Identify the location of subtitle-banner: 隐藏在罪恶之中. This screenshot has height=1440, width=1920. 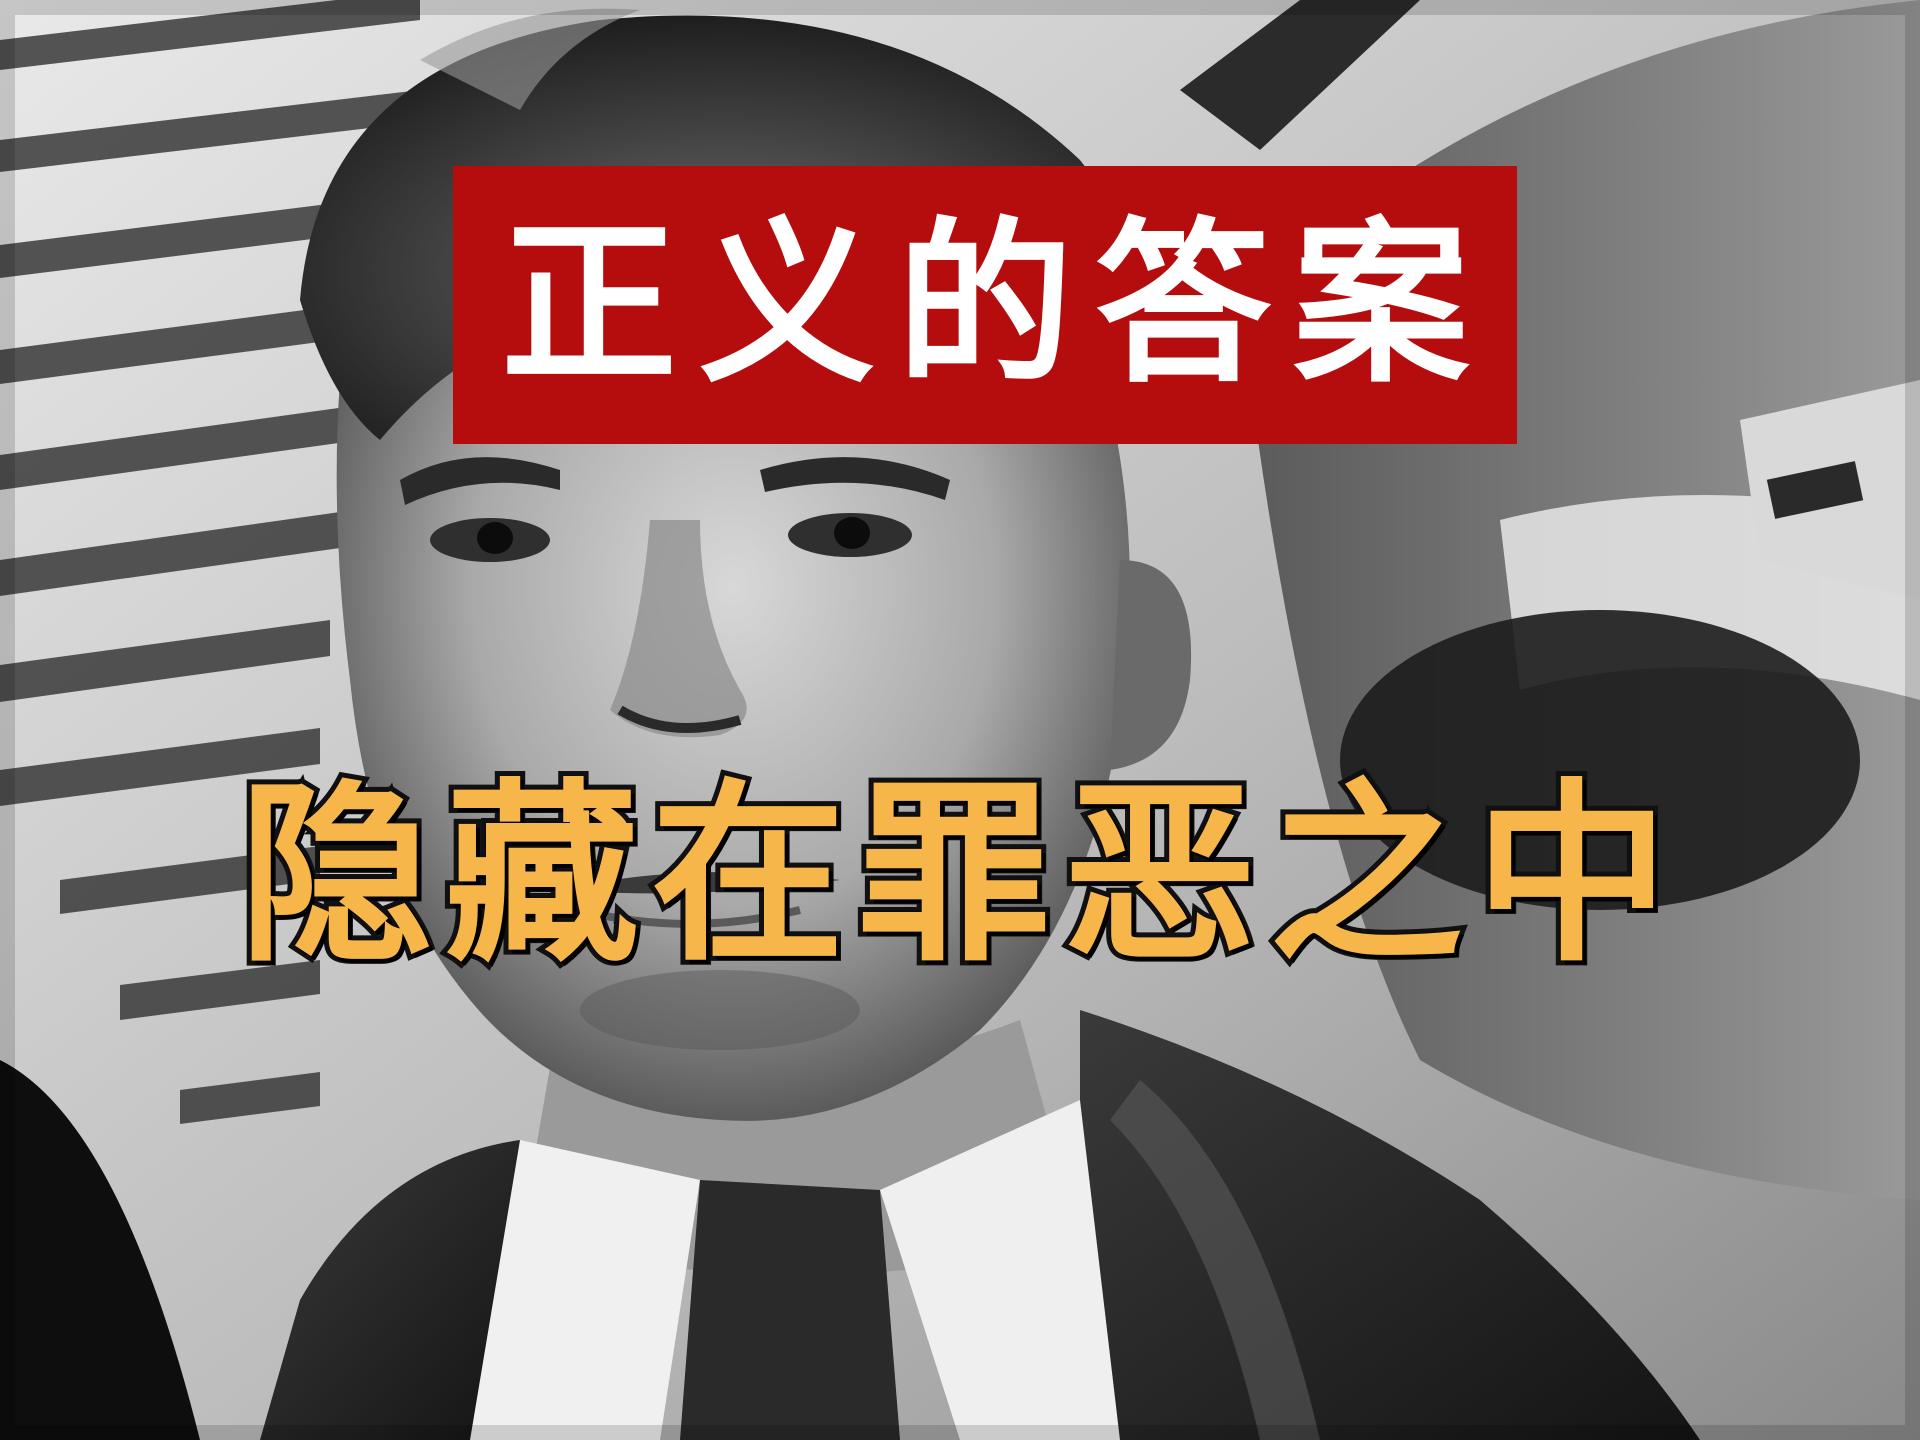
(960, 875).